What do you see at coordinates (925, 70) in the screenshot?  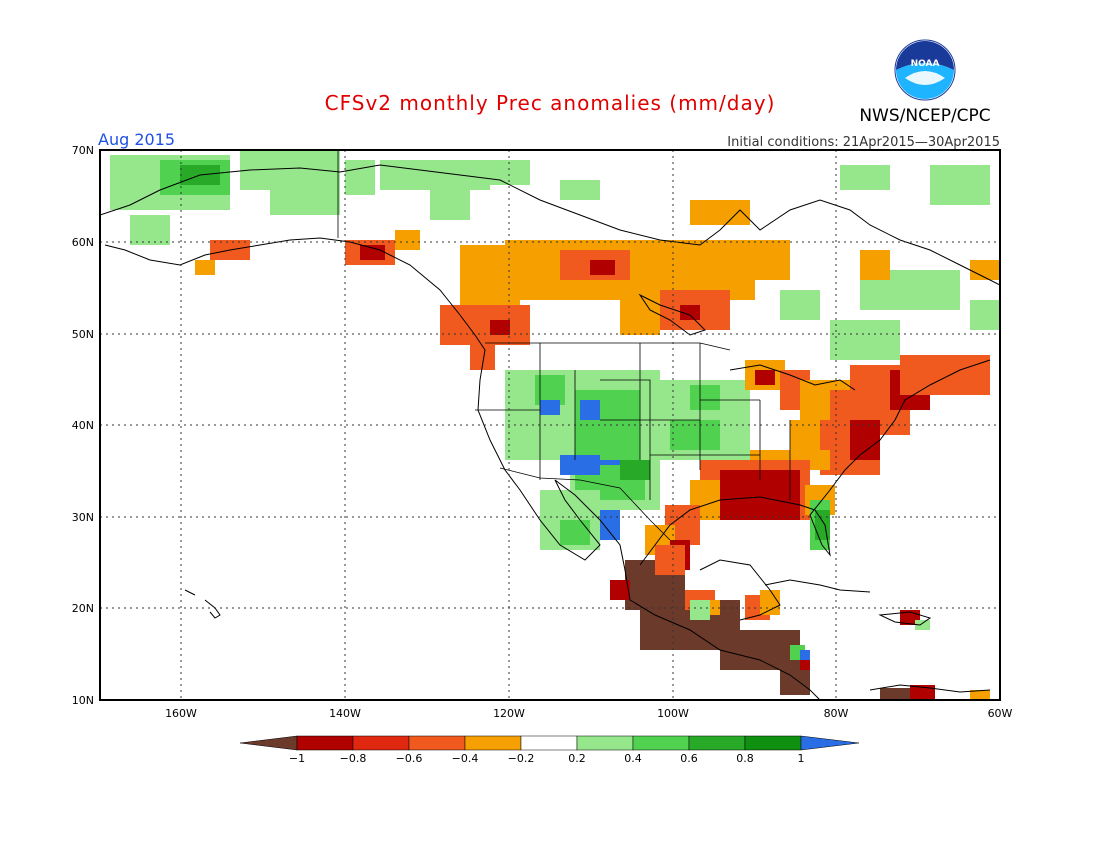 I see `noaa-logo: NOAA` at bounding box center [925, 70].